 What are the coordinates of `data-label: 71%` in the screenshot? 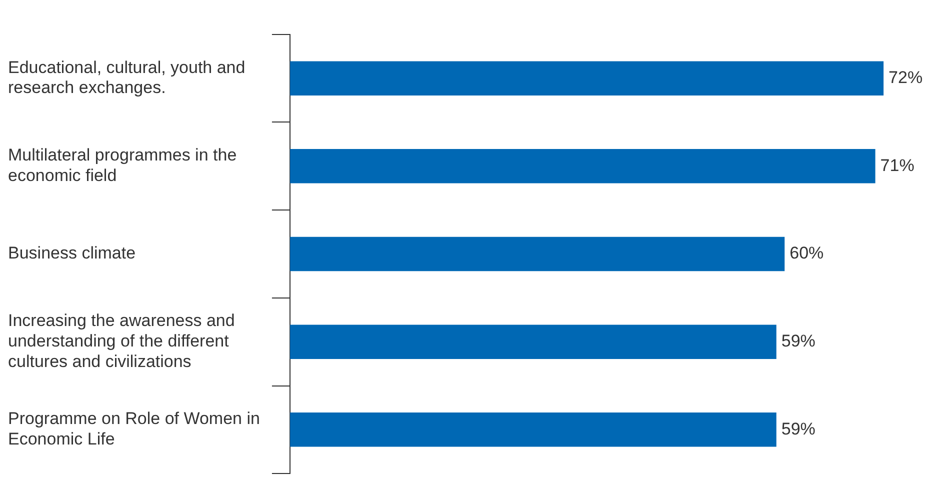 It's located at (897, 165).